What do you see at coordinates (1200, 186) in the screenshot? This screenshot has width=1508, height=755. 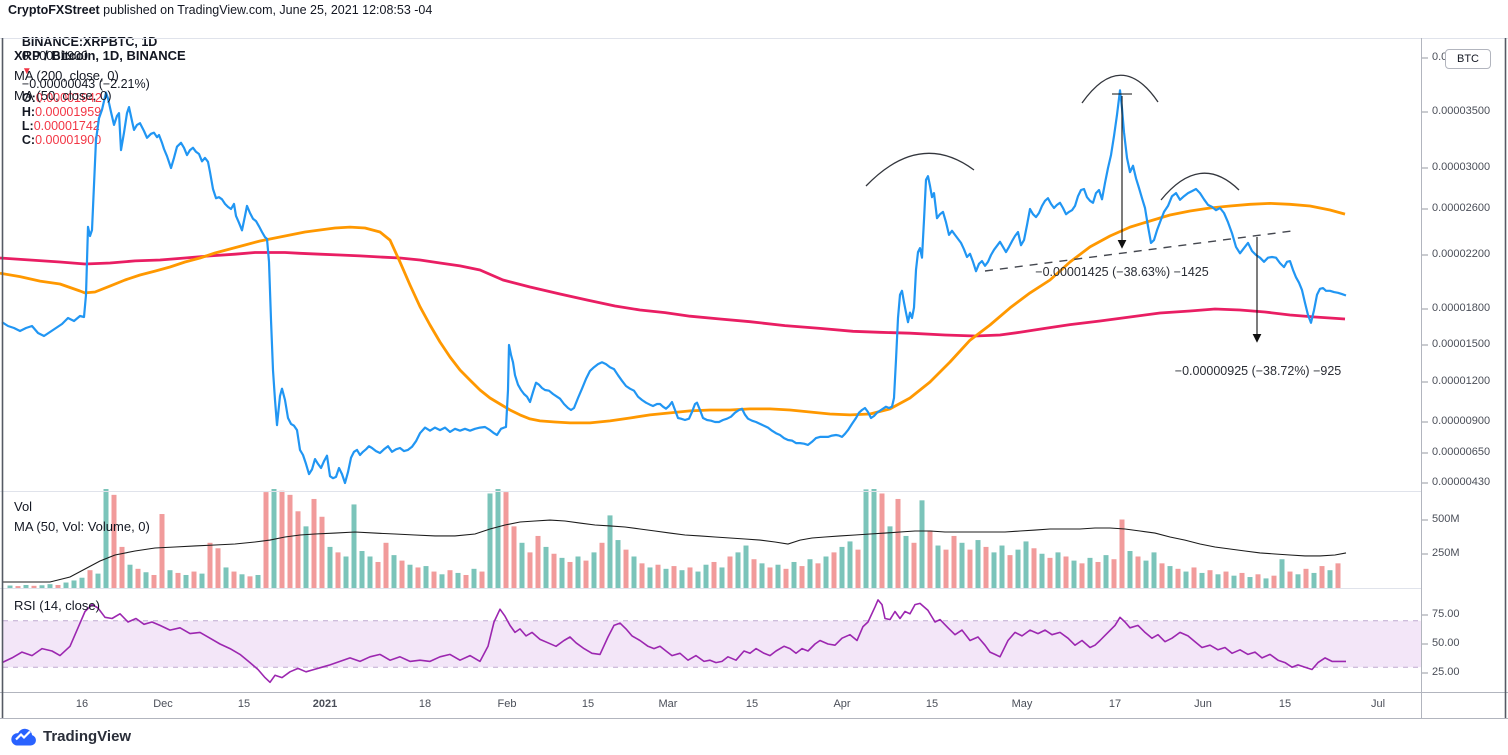 I see `right-shoulder-arc` at bounding box center [1200, 186].